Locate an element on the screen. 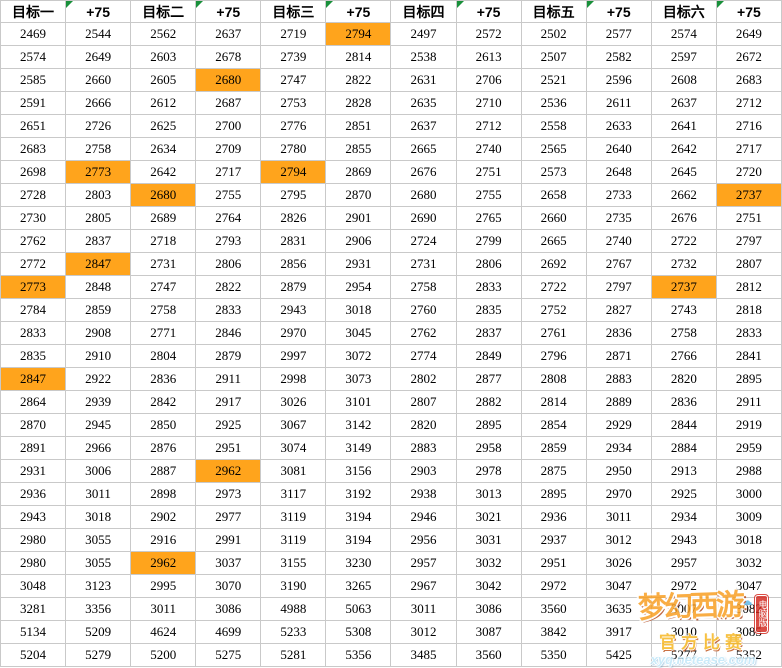  cell-r6c6: 2855 is located at coordinates (358, 149).